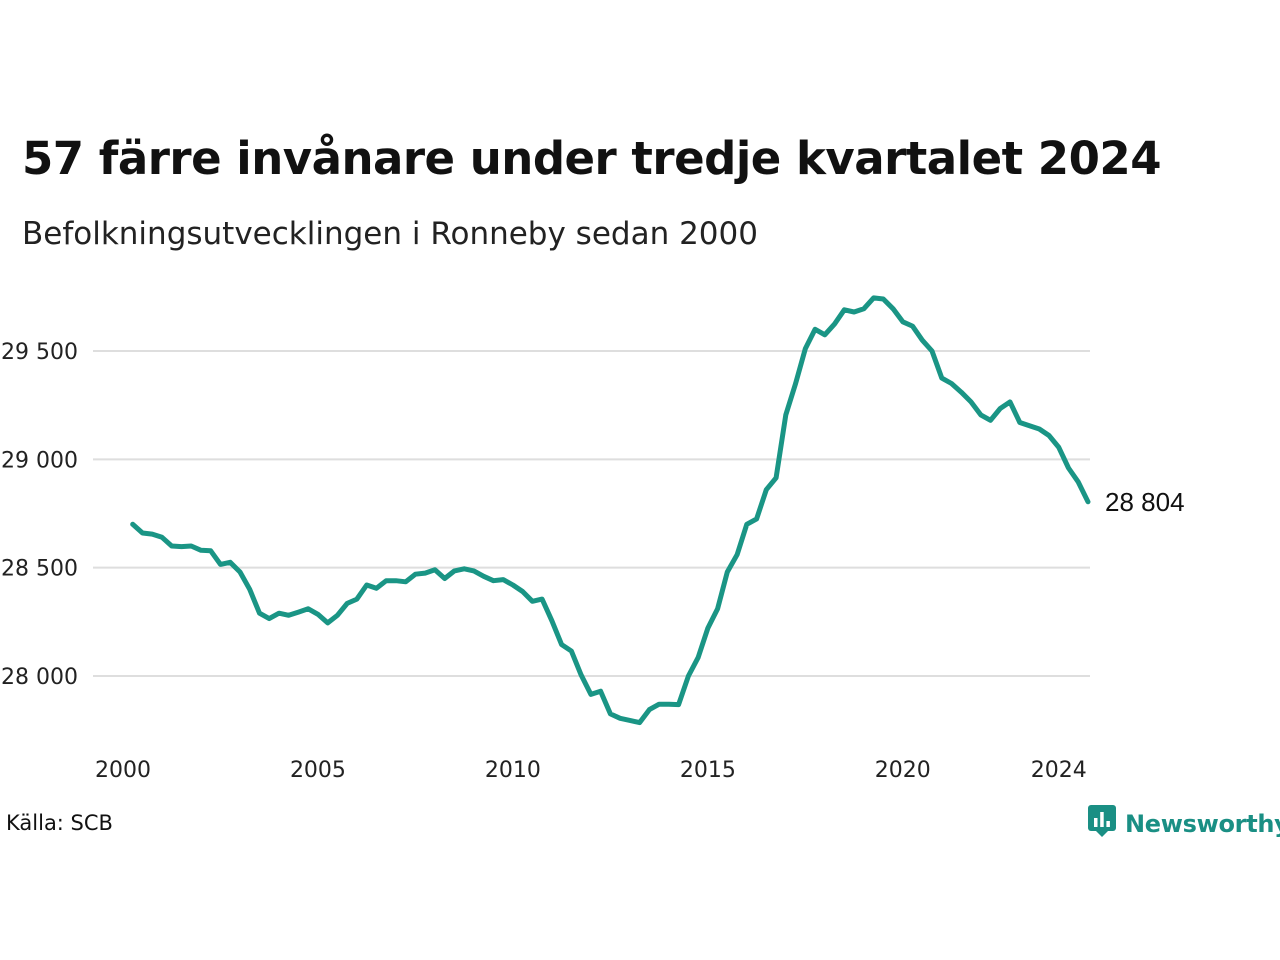 The width and height of the screenshot is (1280, 960). What do you see at coordinates (123, 770) in the screenshot?
I see `x-tick-label: 2000` at bounding box center [123, 770].